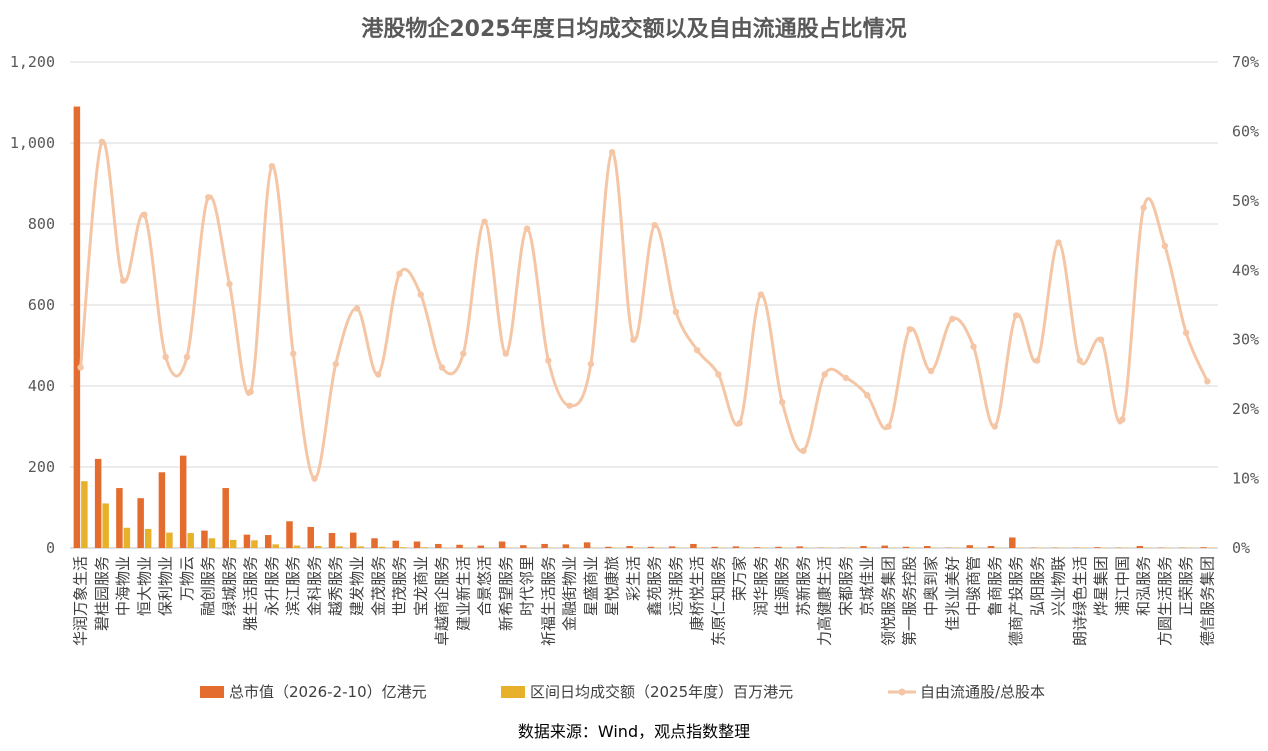 Image resolution: width=1268 pixels, height=751 pixels. What do you see at coordinates (1037, 586) in the screenshot?
I see `x-category-label: 弘阳服务` at bounding box center [1037, 586].